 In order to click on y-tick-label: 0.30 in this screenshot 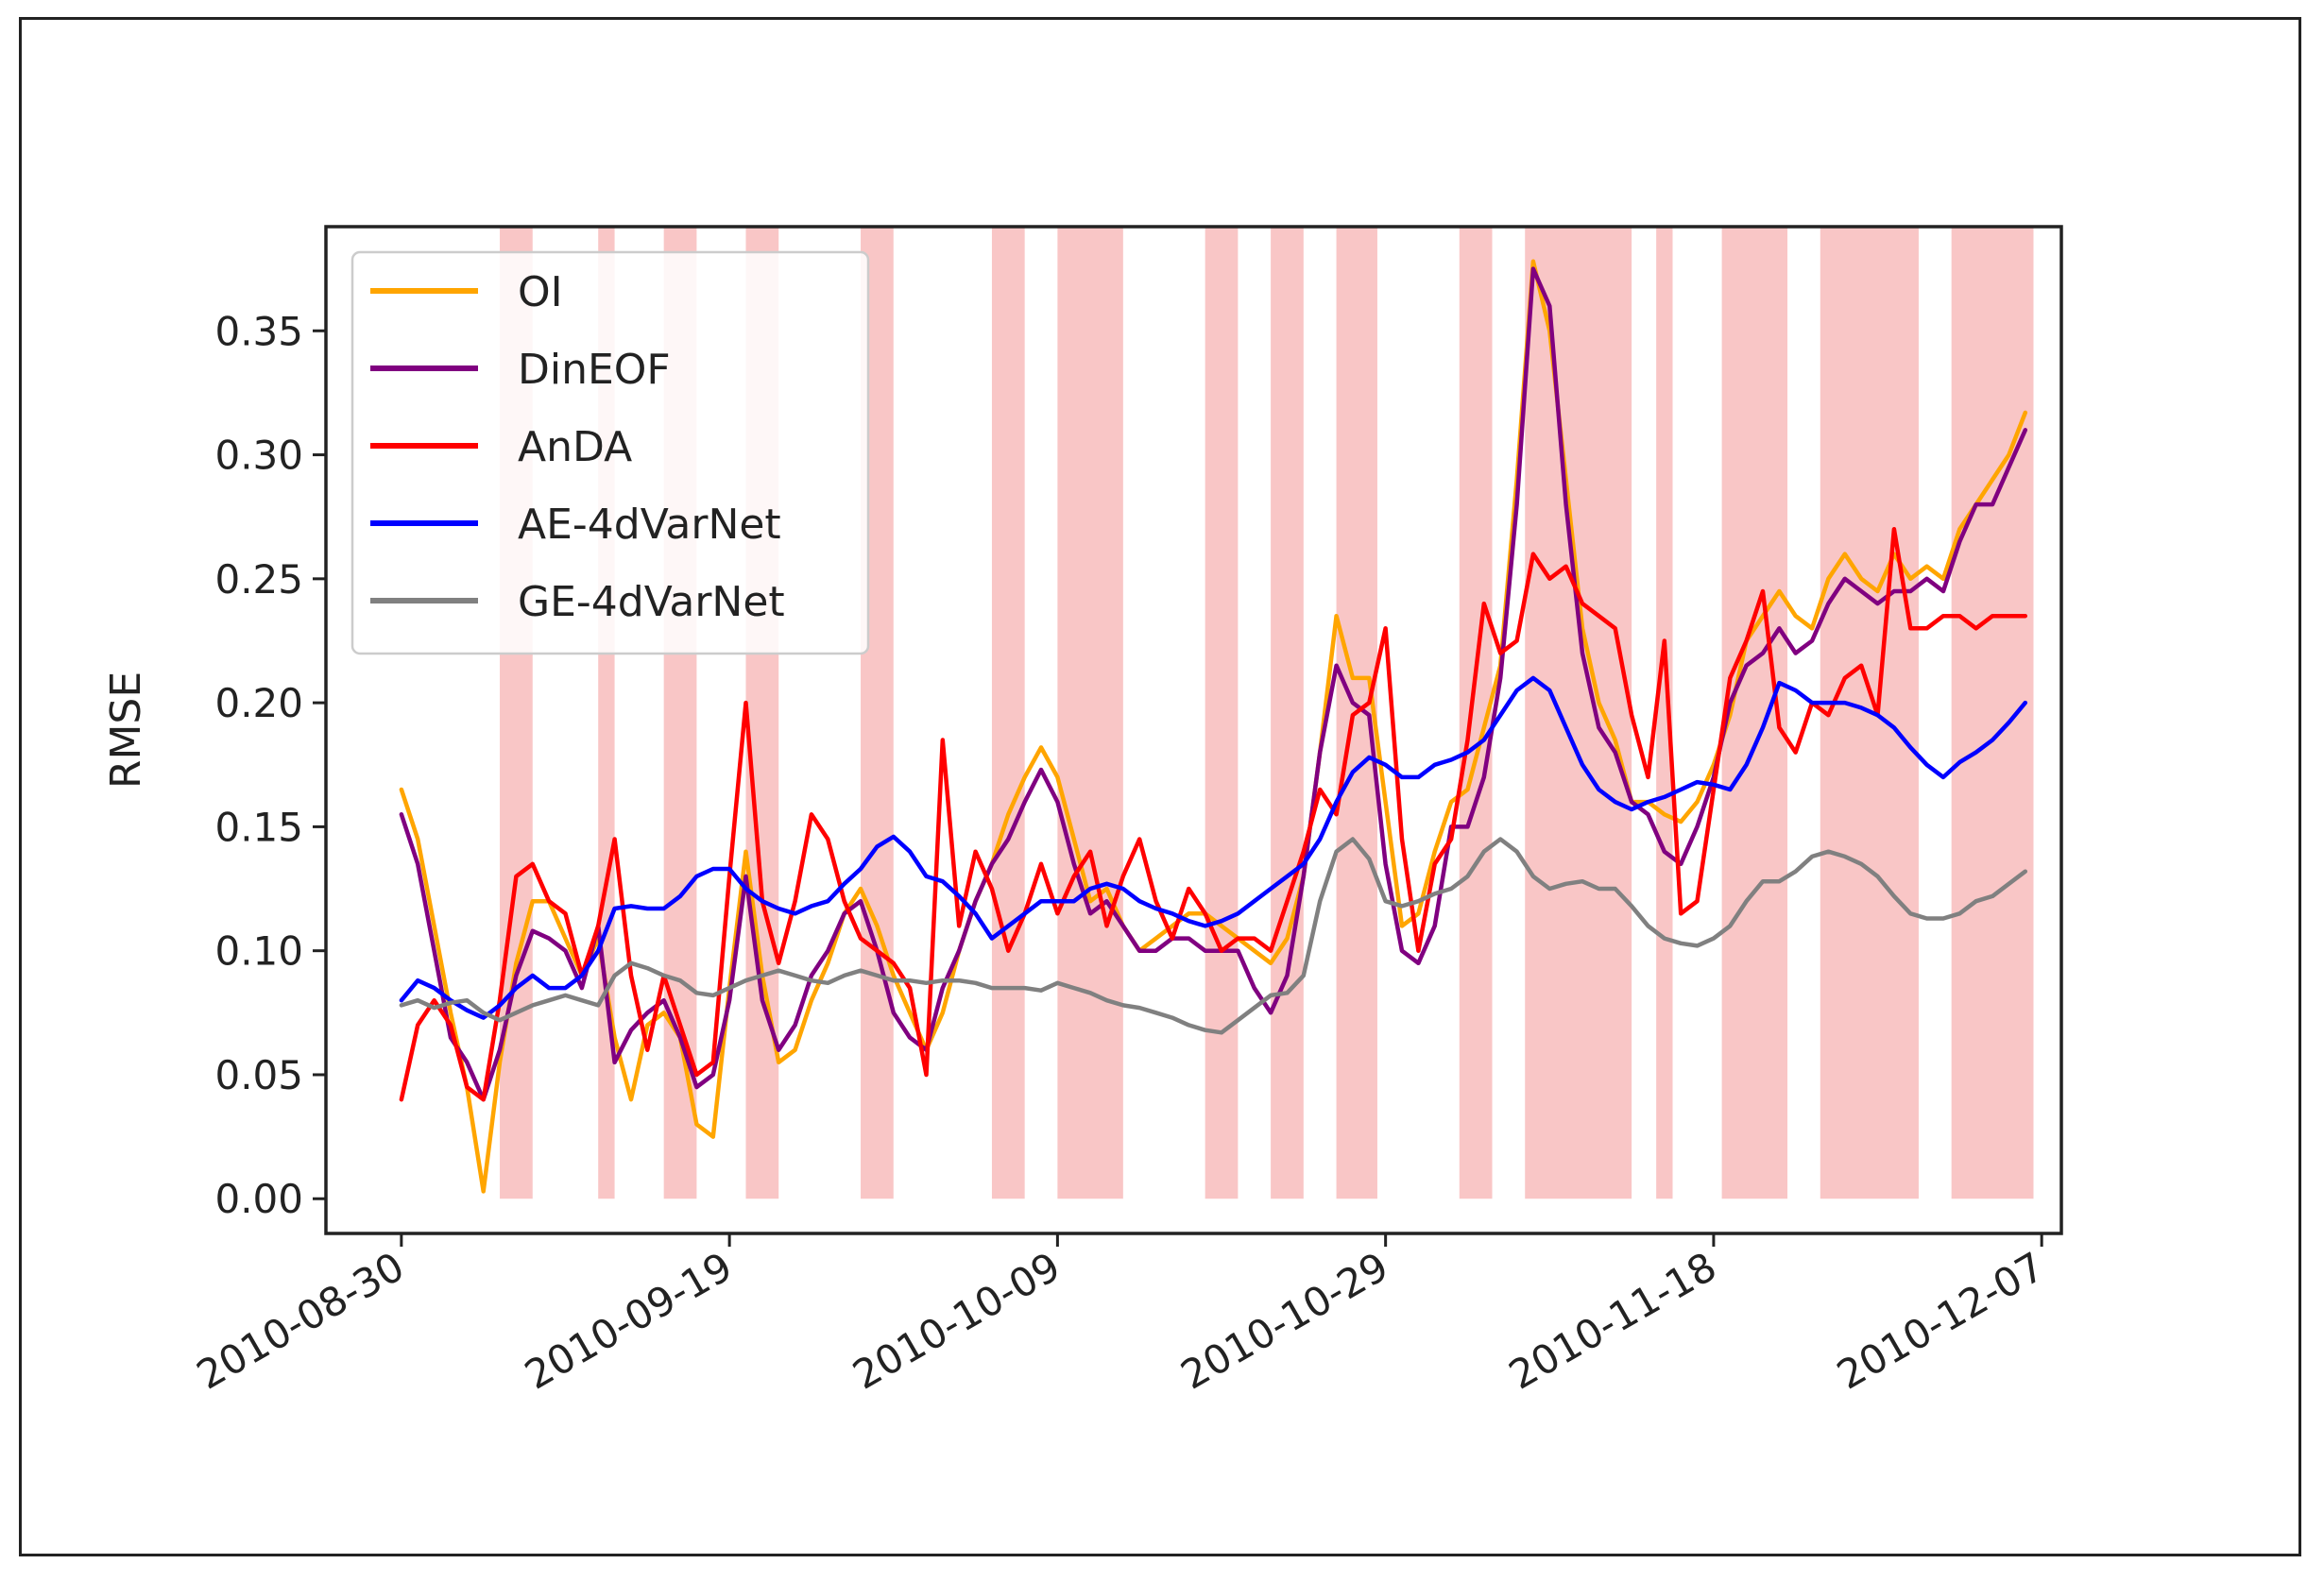, I will do `click(258, 456)`.